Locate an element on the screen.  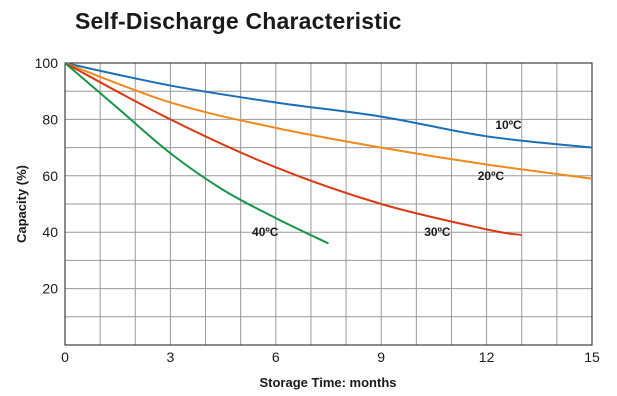
y-tick-label: 40 is located at coordinates (50, 232).